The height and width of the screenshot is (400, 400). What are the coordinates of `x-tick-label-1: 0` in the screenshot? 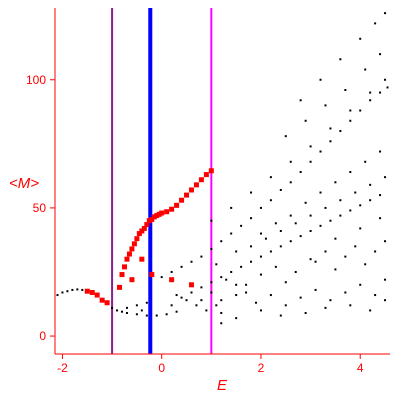 It's located at (161, 368).